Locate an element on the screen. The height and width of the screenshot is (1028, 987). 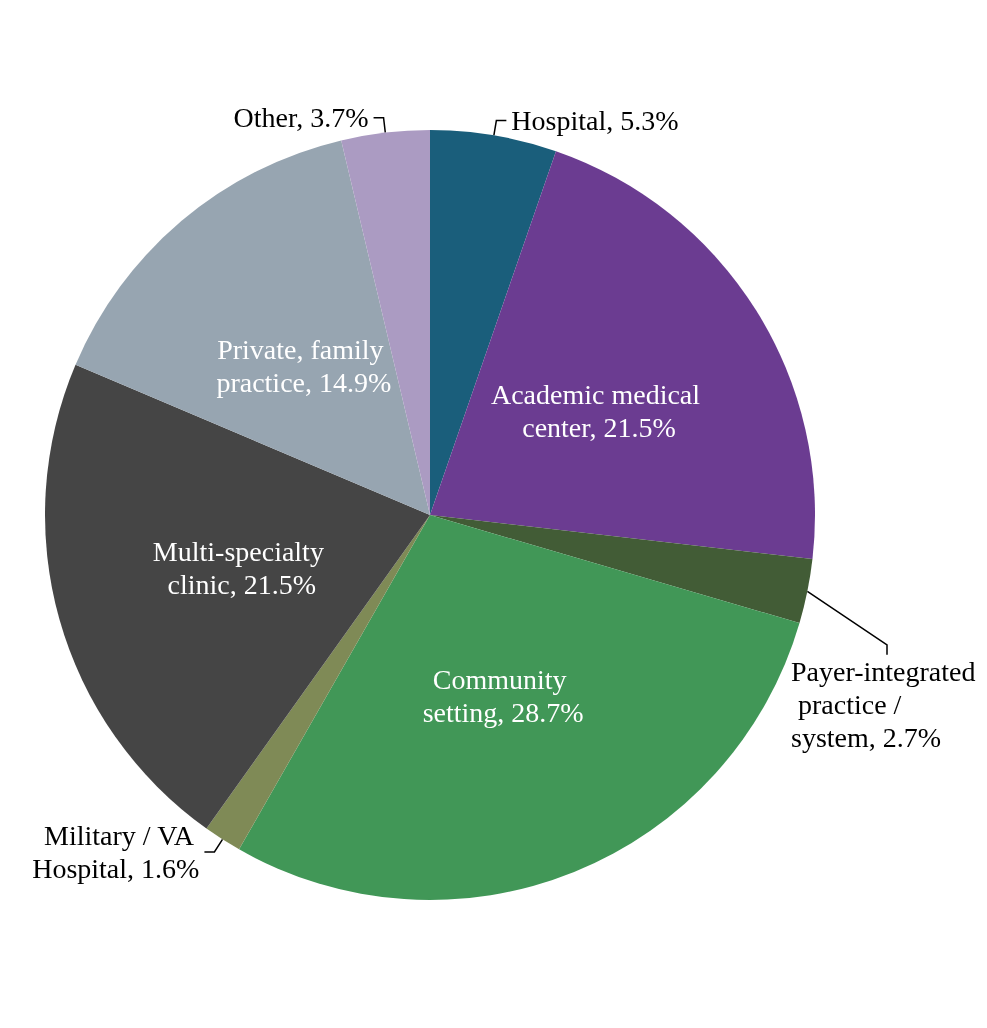
slice-label: Payer-integrated practice / system, 2.7% is located at coordinates (883, 704).